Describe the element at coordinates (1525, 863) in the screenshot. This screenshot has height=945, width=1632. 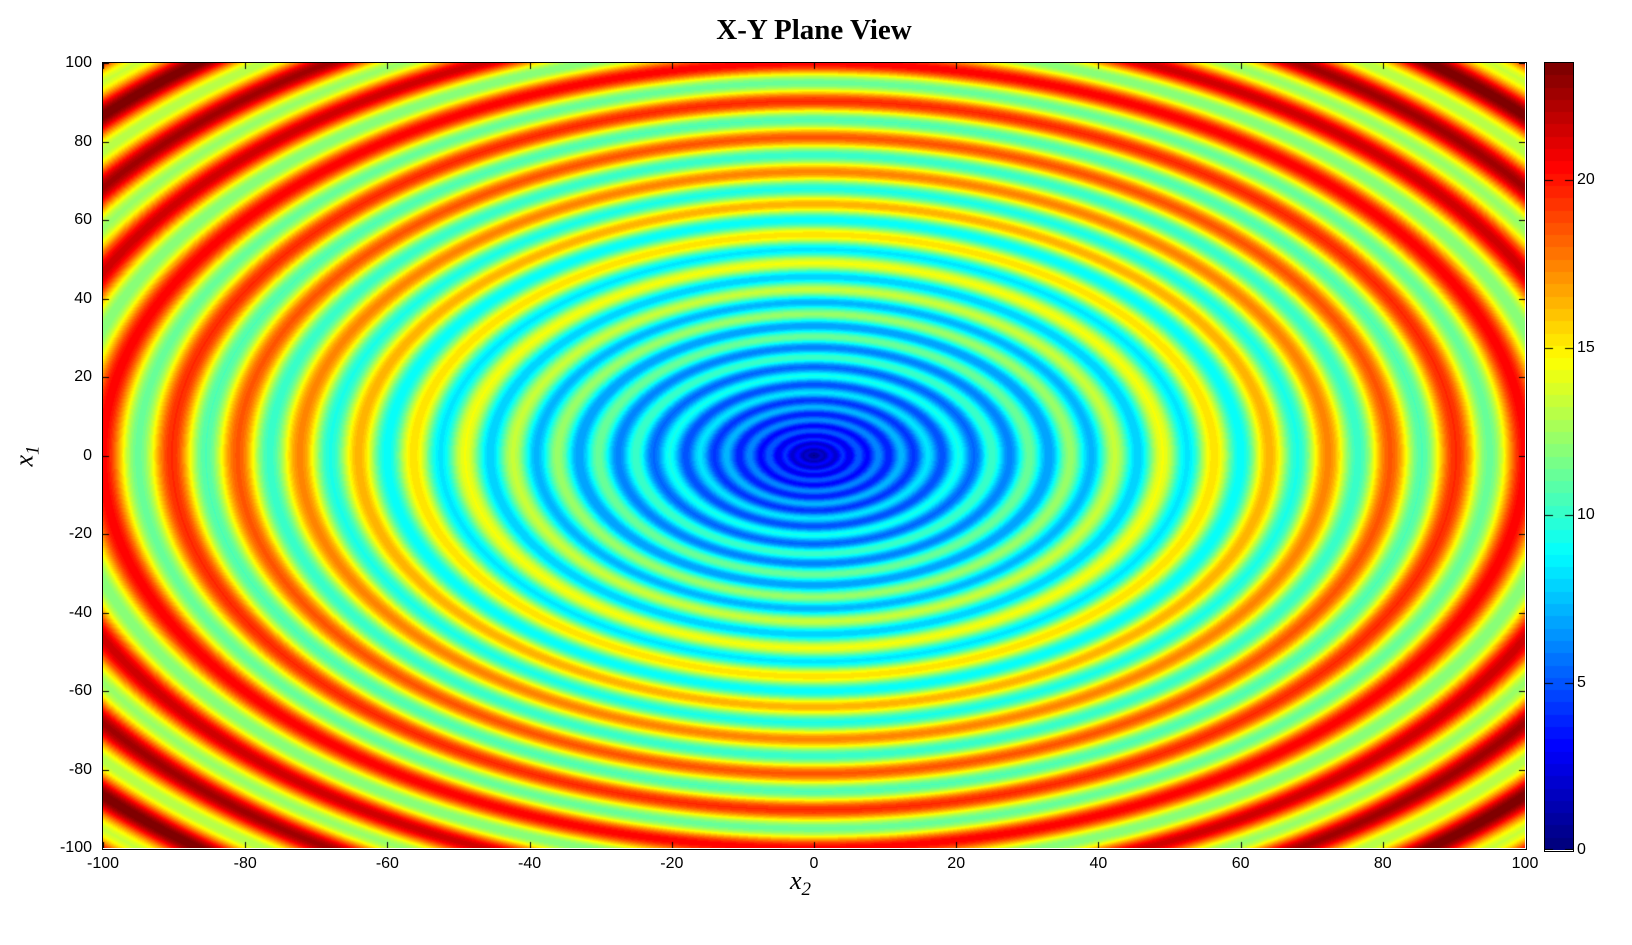
I see `x-tick-label: 100` at that location.